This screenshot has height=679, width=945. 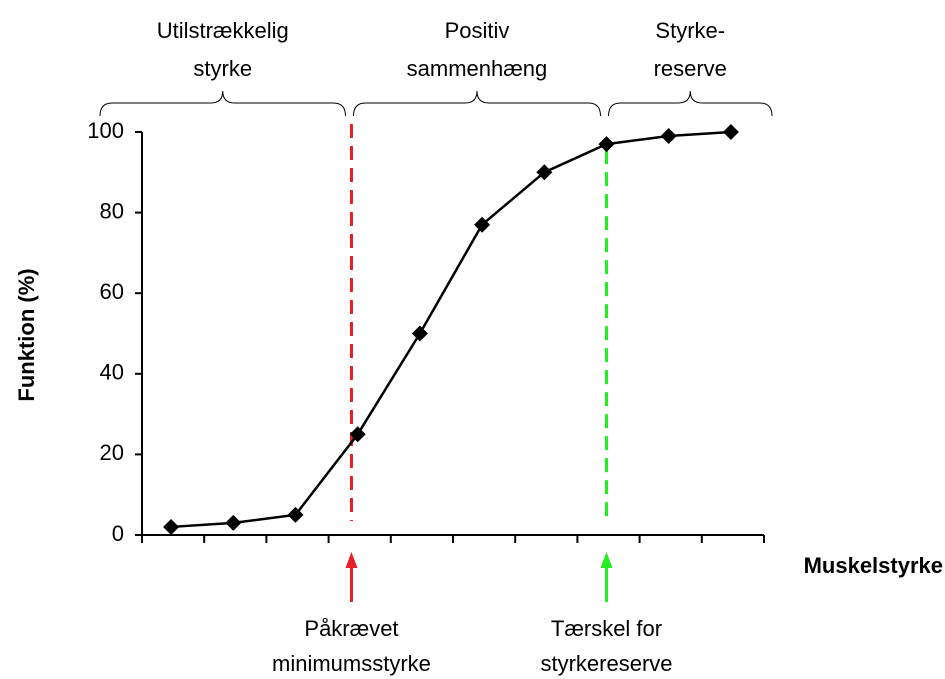 I want to click on y-tick-label: 0, so click(x=118, y=533).